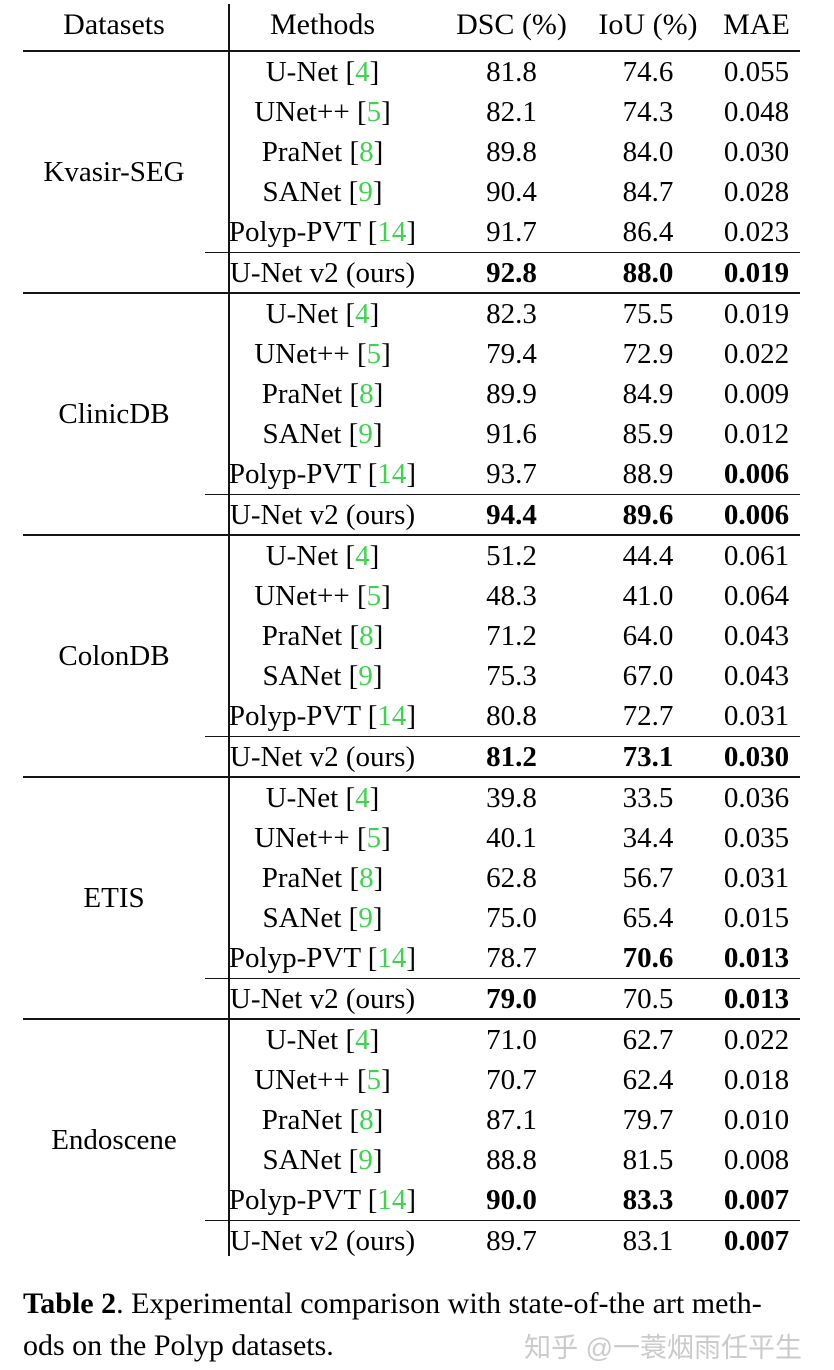 The height and width of the screenshot is (1370, 834). Describe the element at coordinates (362, 556) in the screenshot. I see `citation-number: 4` at that location.